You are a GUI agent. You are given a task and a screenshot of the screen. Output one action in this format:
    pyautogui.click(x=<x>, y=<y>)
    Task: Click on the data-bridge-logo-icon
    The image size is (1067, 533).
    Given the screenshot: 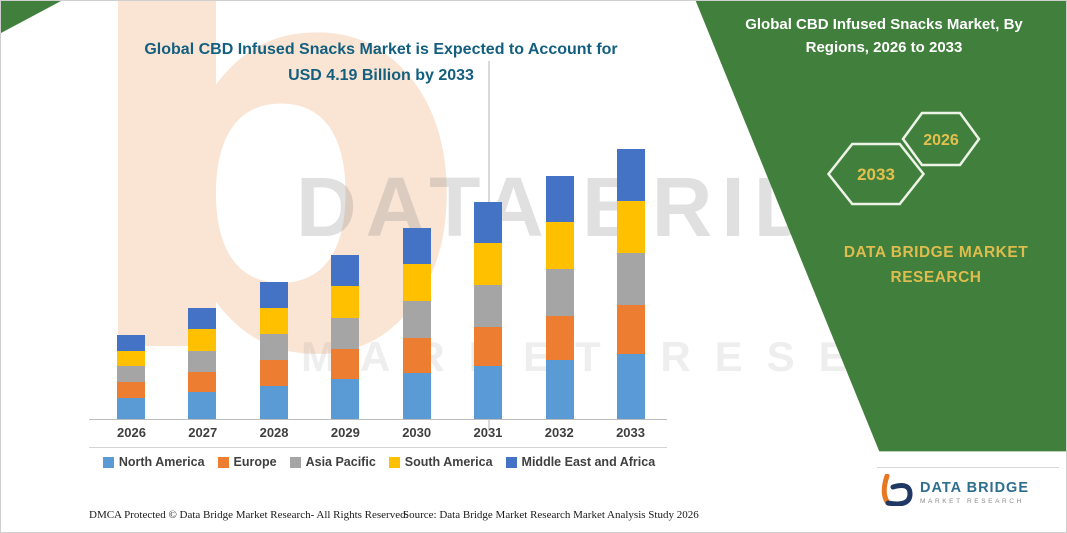 What is the action you would take?
    pyautogui.click(x=895, y=492)
    